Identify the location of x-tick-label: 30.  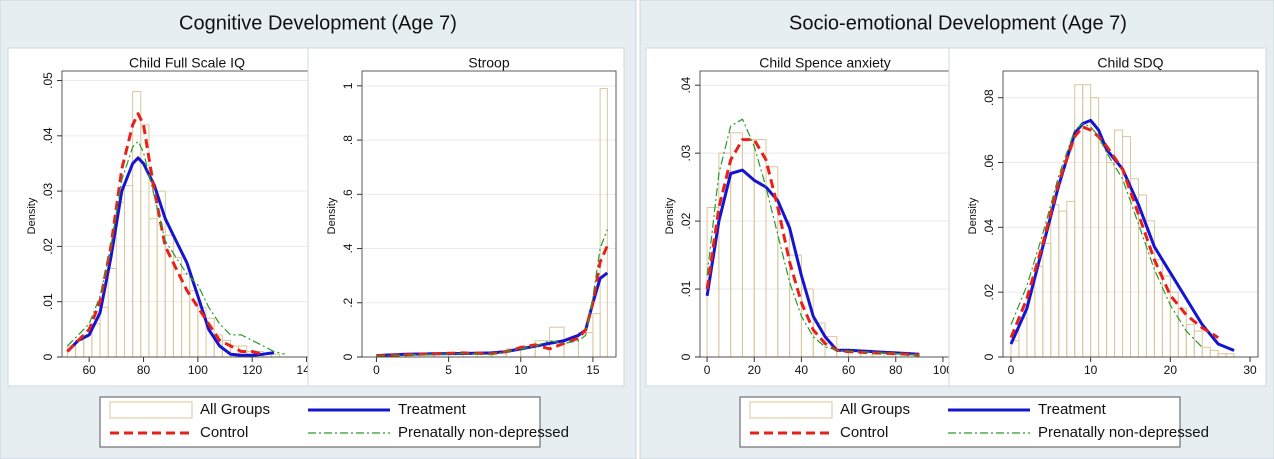
(1250, 370).